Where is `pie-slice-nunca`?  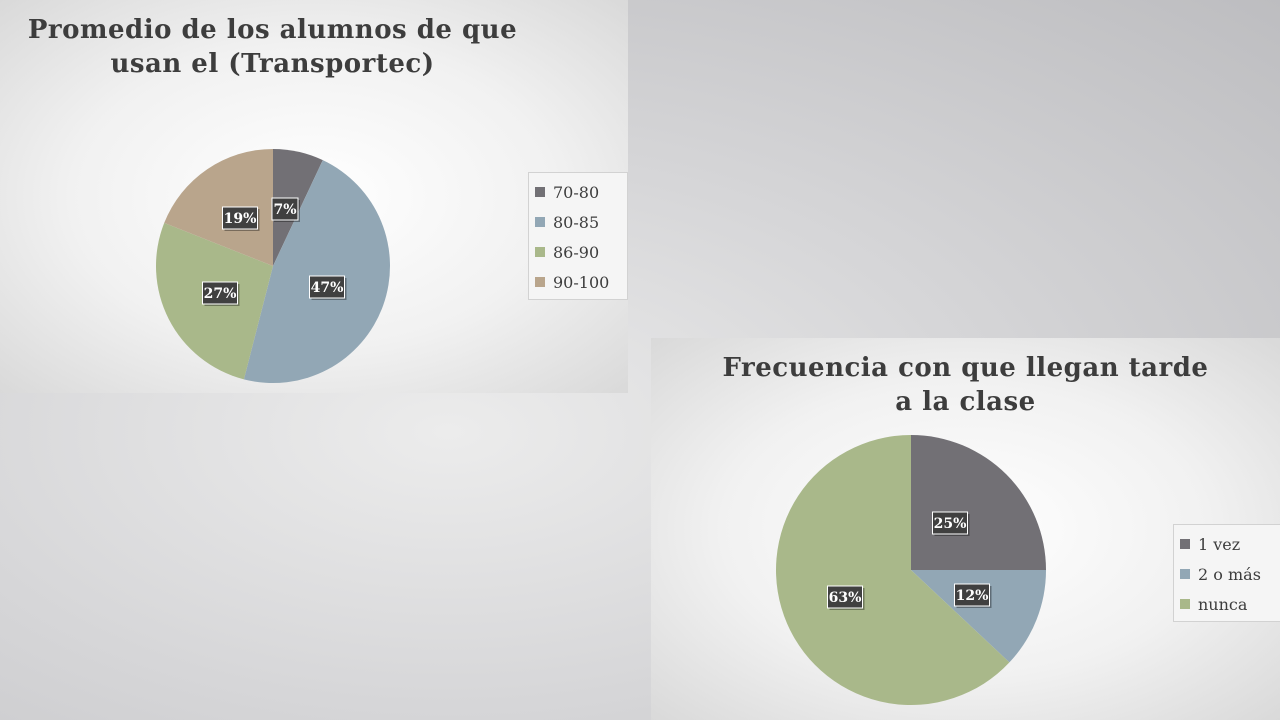
pie-slice-nunca is located at coordinates (893, 570).